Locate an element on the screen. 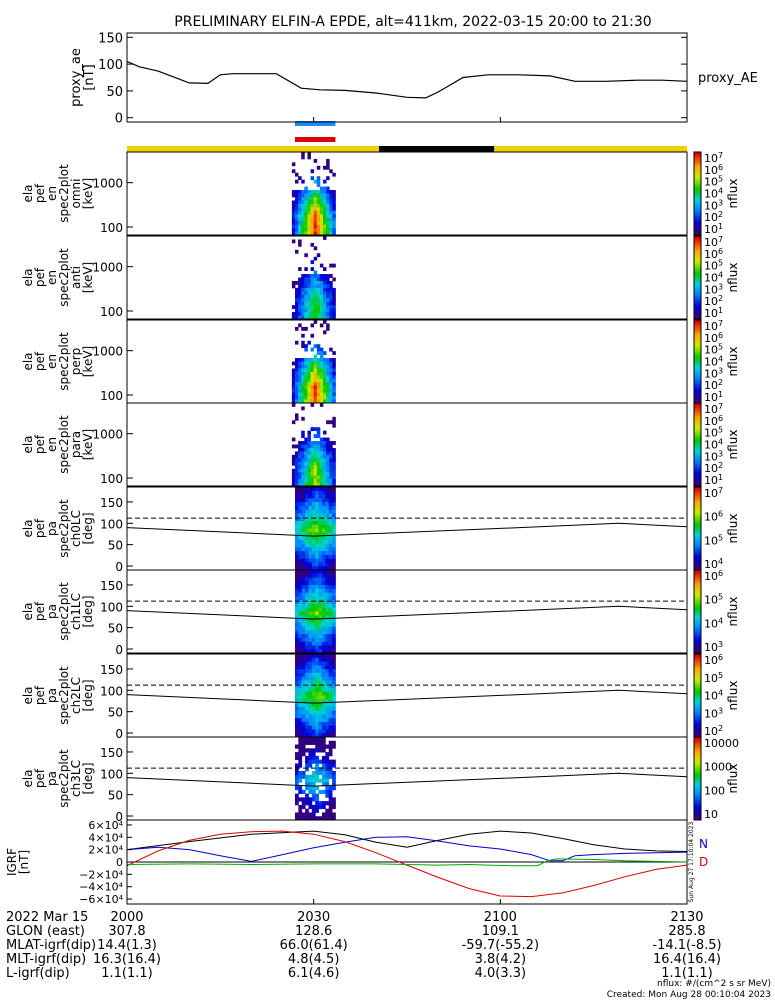 The width and height of the screenshot is (775, 1000). panel-axis-label: ch3LC is located at coordinates (76, 778).